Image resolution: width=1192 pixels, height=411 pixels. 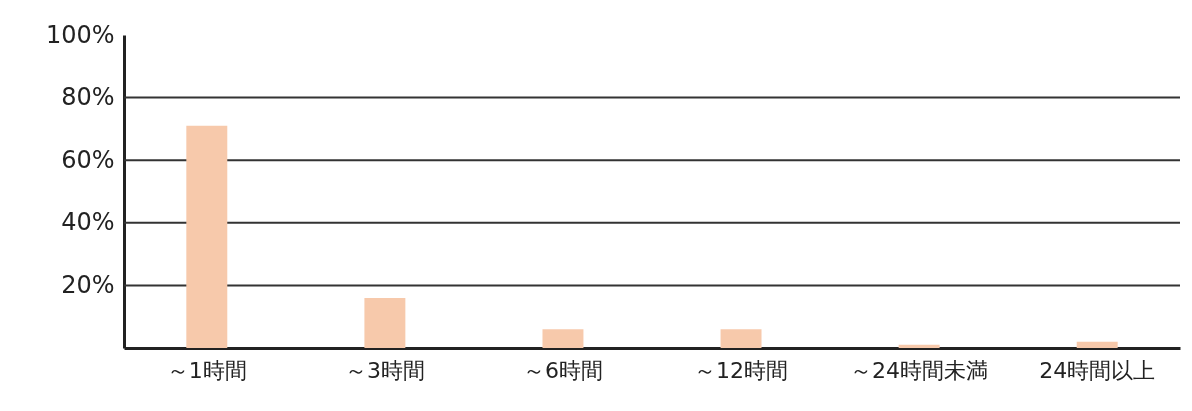 I want to click on y-tick-label: 100%, so click(x=80, y=34).